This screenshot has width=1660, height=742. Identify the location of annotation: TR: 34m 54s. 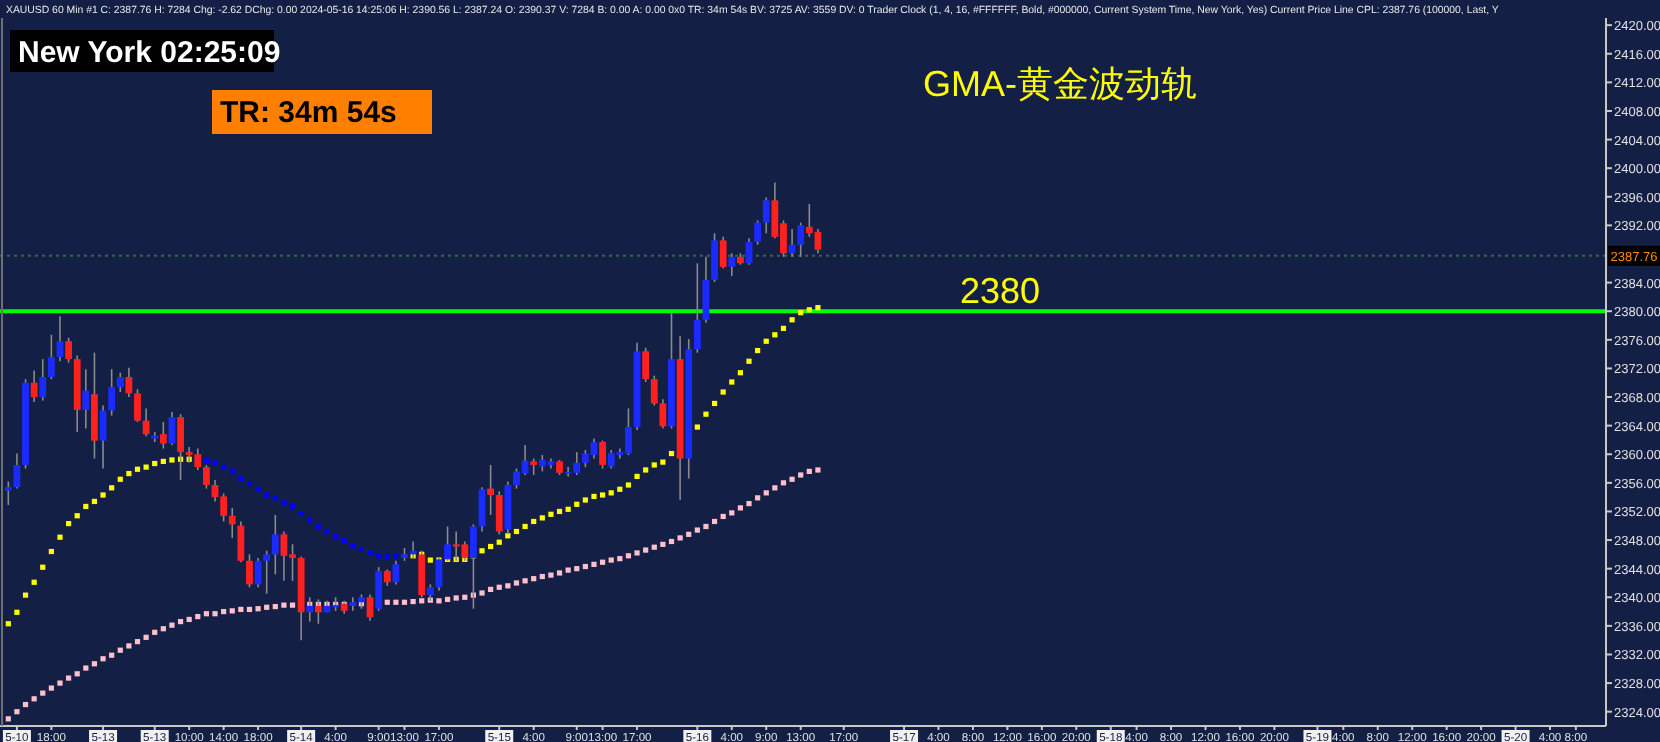
(308, 113).